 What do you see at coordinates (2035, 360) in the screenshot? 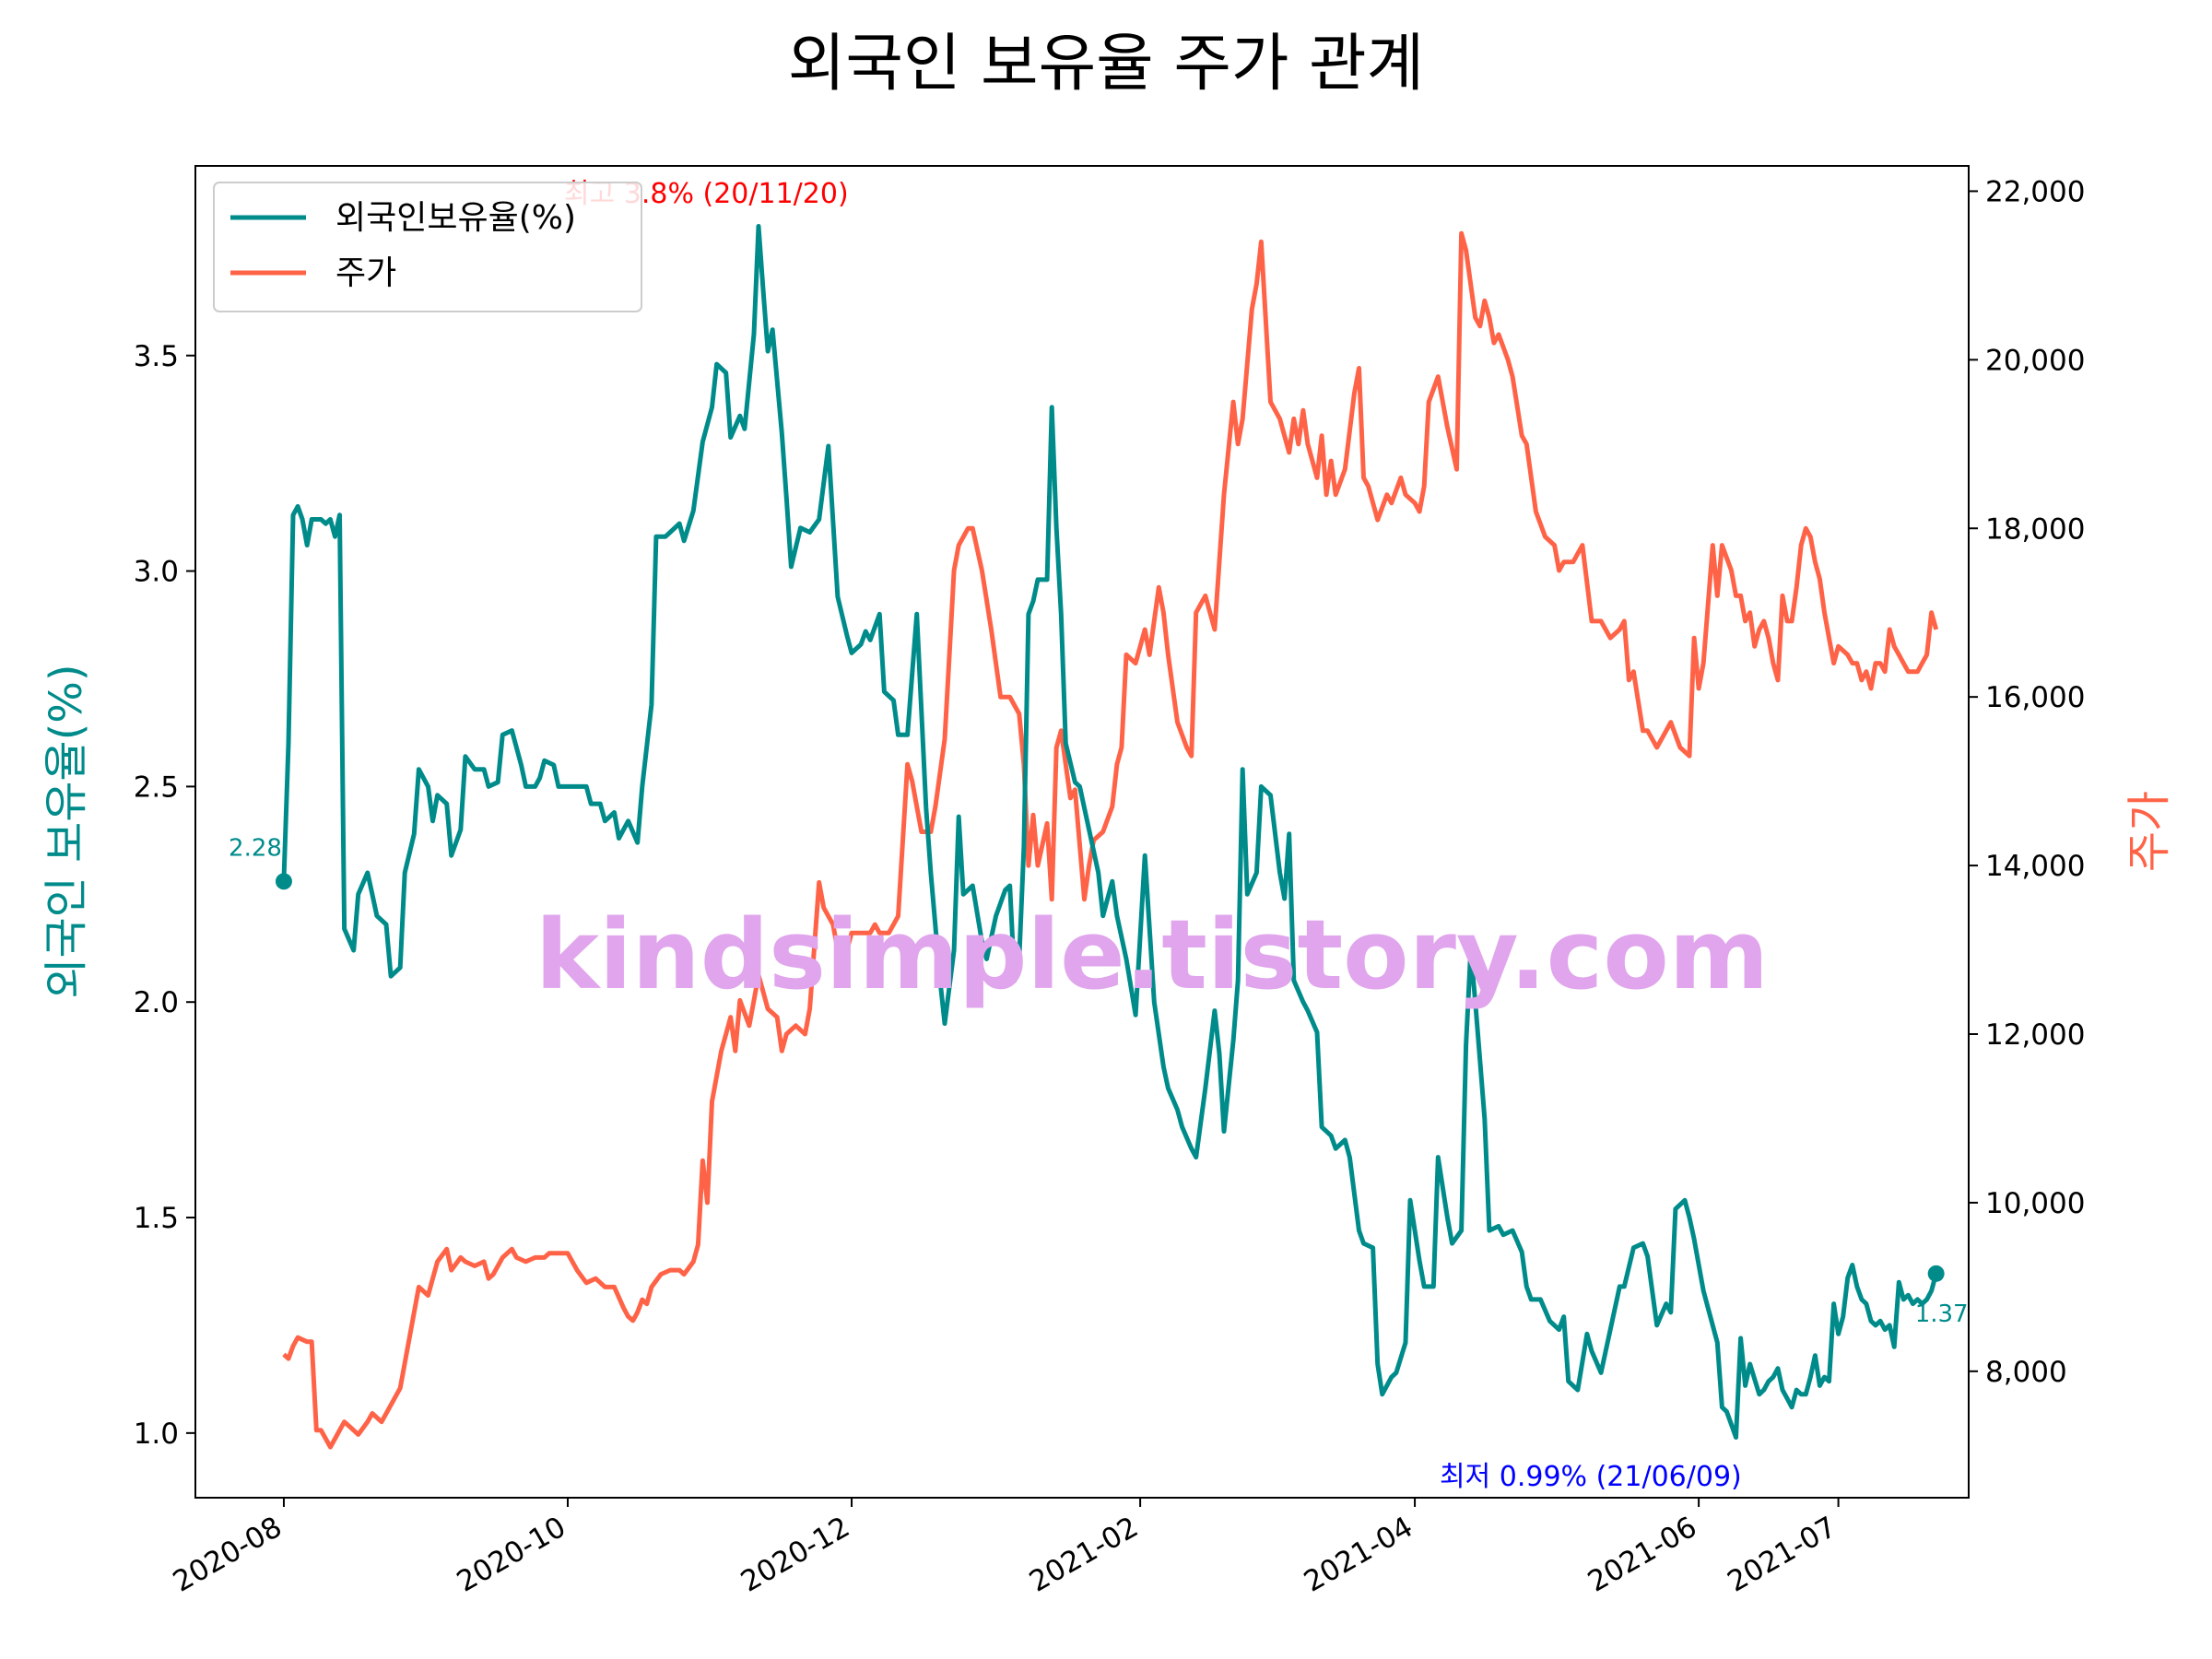
I see `y-right-tick-label: 20,000` at bounding box center [2035, 360].